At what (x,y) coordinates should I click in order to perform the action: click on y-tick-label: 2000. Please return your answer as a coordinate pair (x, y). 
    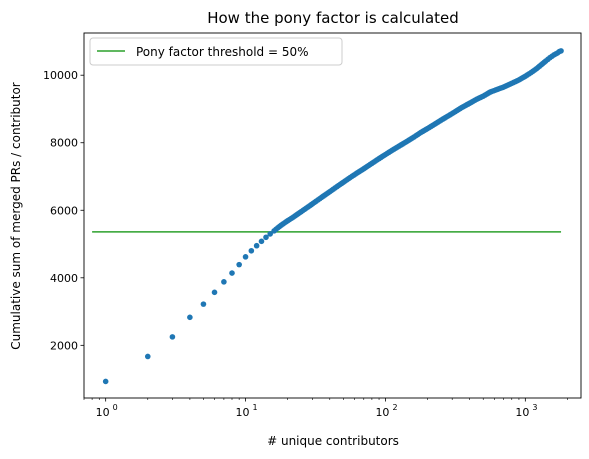
    Looking at the image, I should click on (64, 345).